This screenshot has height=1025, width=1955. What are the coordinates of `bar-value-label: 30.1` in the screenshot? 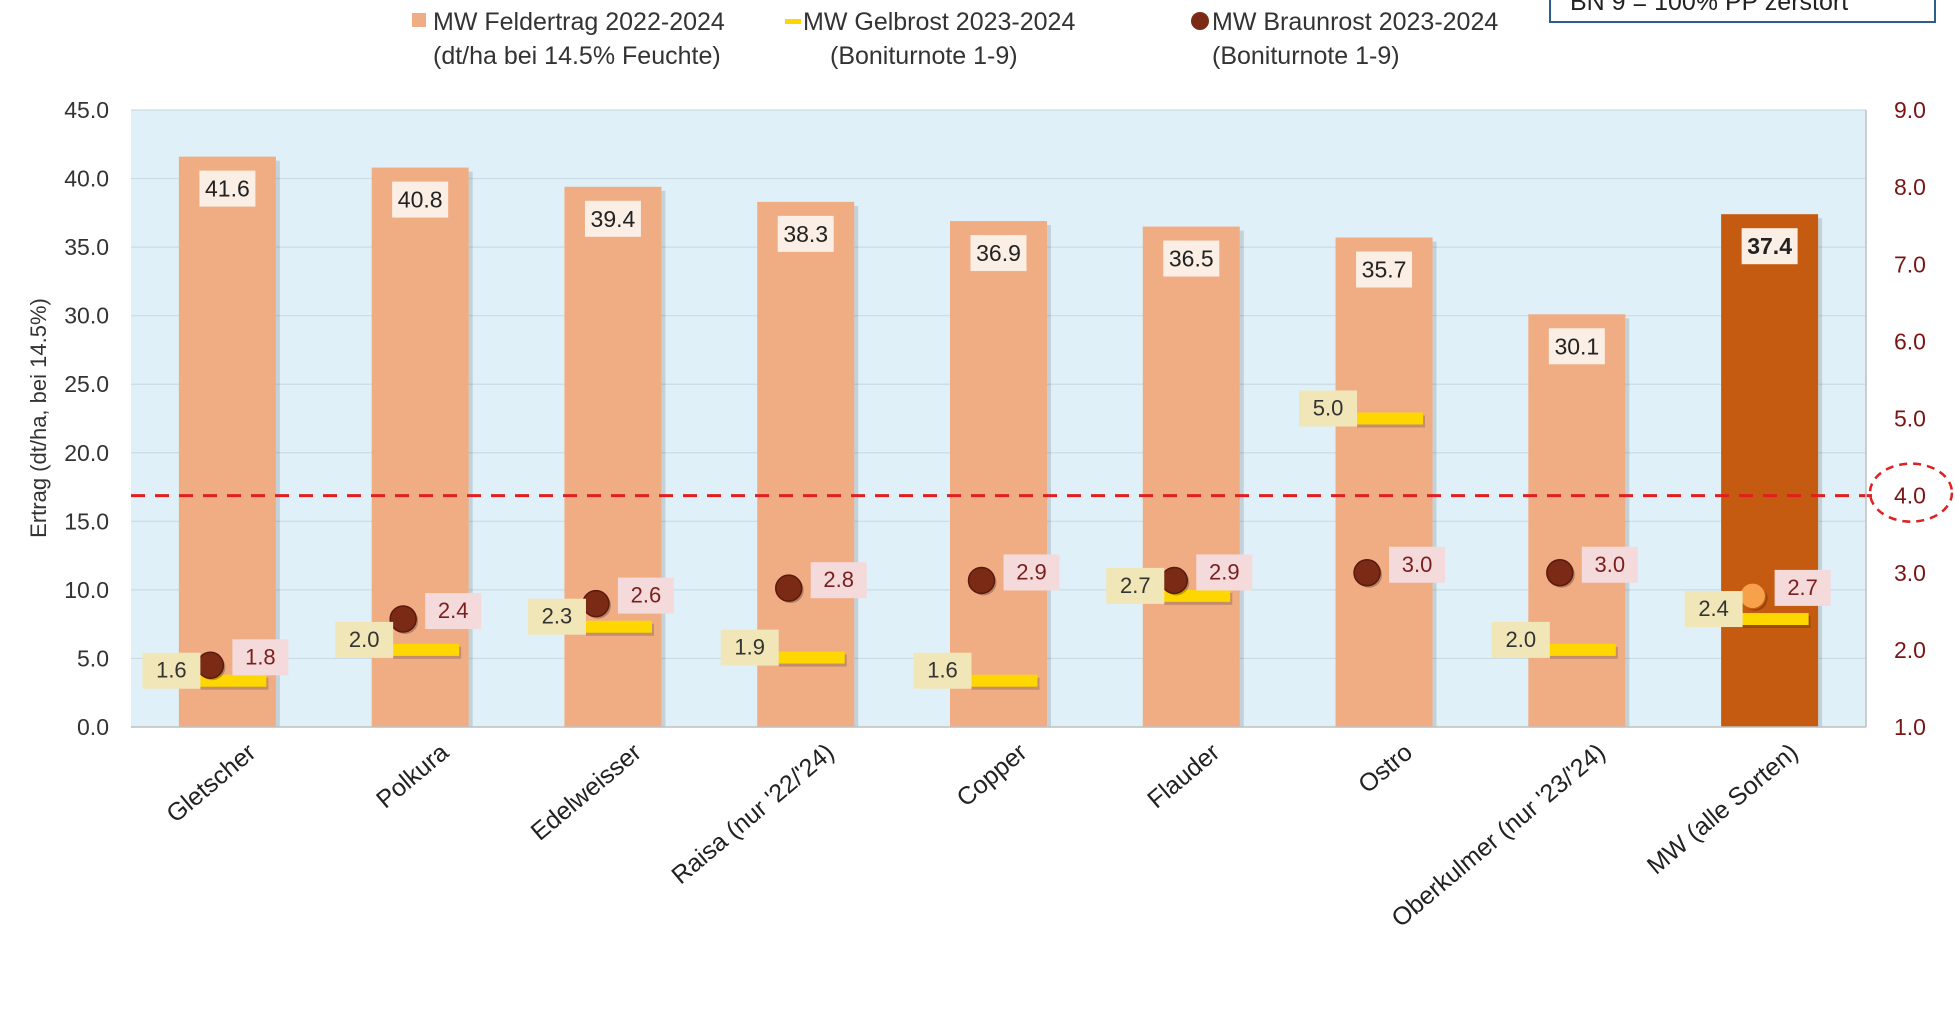 It's located at (1576, 346).